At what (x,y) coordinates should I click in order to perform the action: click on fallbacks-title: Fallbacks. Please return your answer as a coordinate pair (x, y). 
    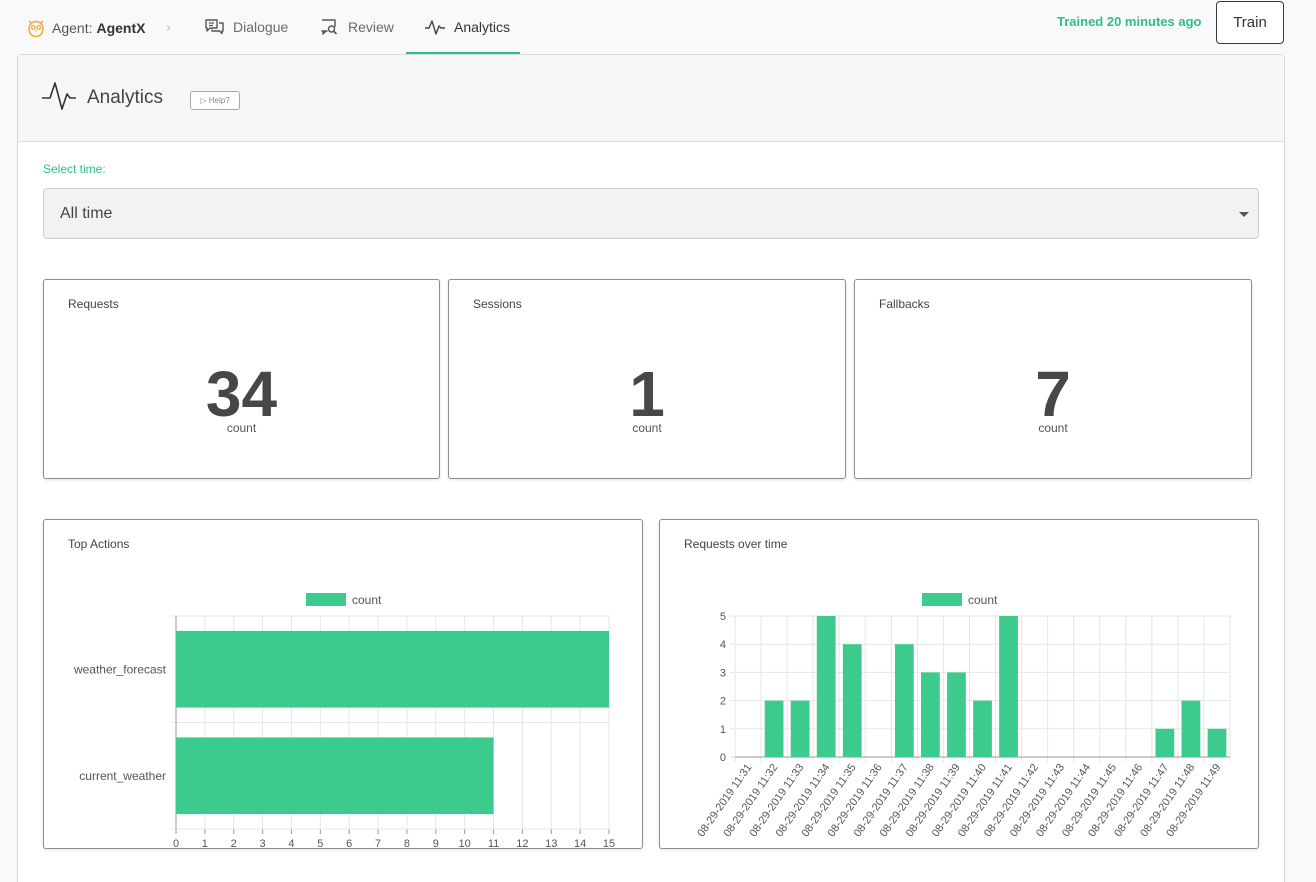
    Looking at the image, I should click on (904, 304).